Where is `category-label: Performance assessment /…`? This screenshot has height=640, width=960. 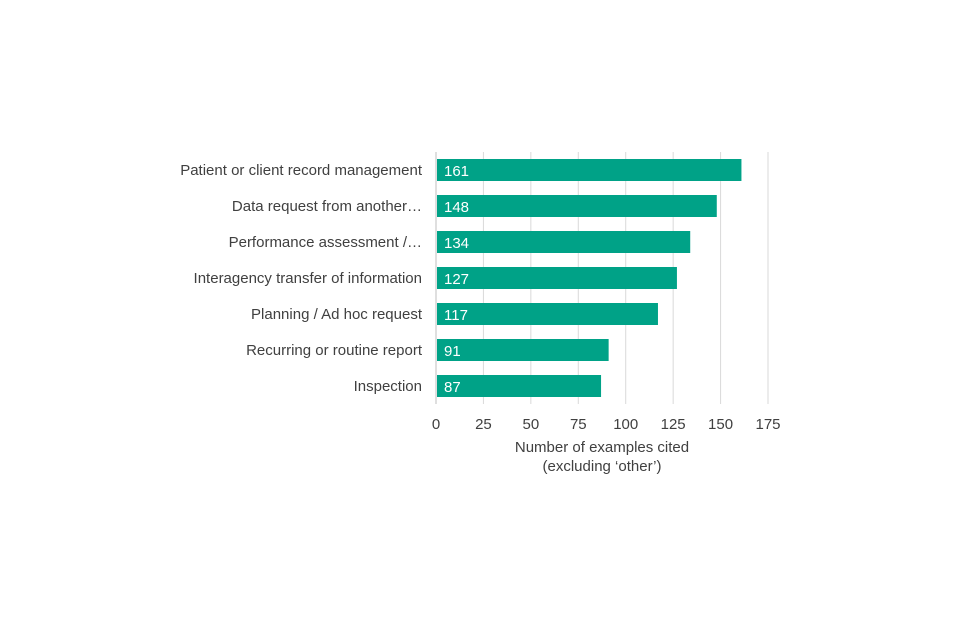
category-label: Performance assessment /… is located at coordinates (325, 242).